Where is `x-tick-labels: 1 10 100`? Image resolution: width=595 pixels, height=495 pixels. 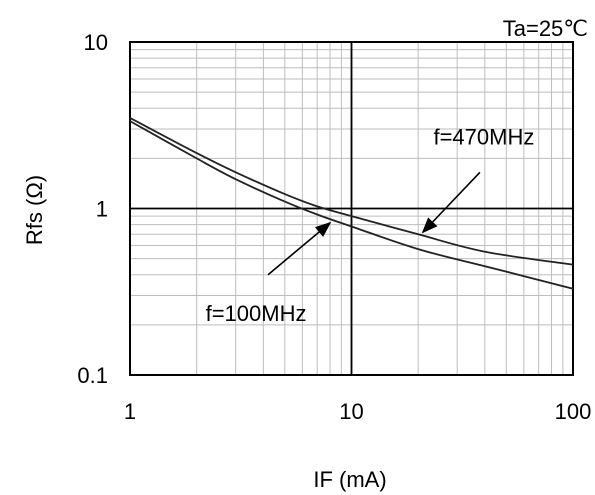
x-tick-labels: 1 10 100 is located at coordinates (357, 411).